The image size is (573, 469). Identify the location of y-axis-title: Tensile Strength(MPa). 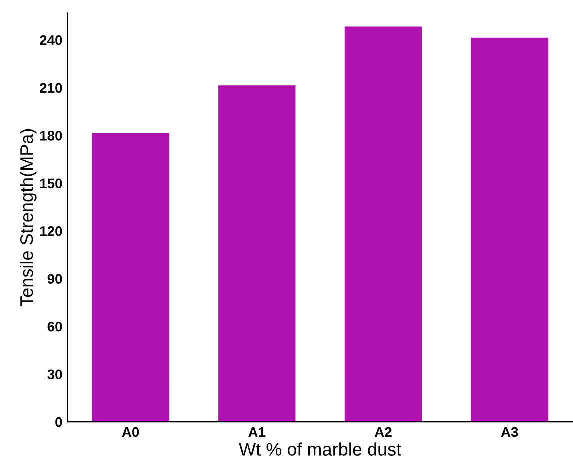
(28, 218).